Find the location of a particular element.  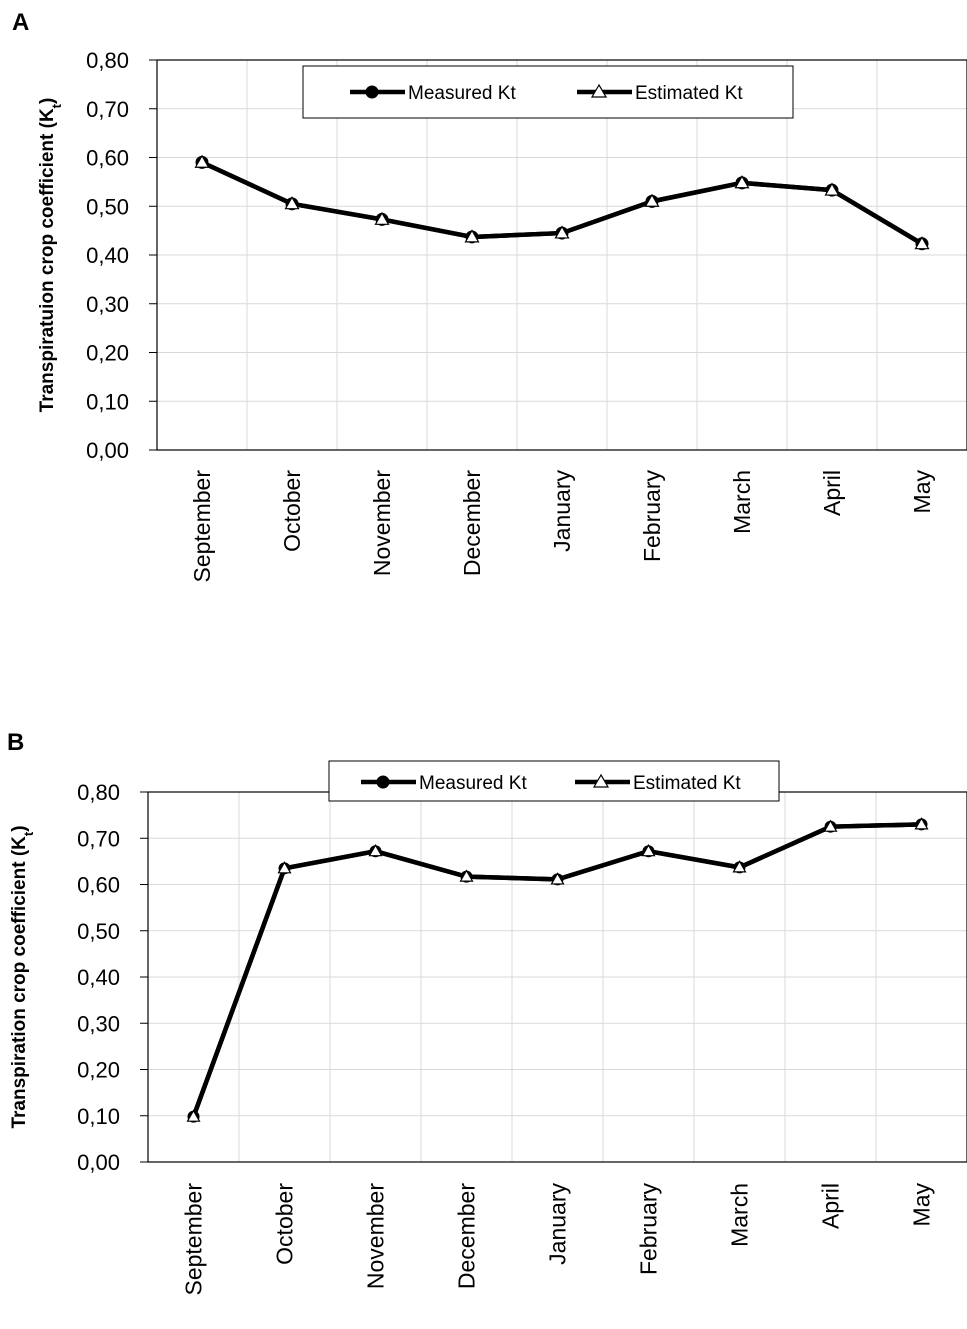

y-axis-title: Transpiratuion crop coefficient (Kt) is located at coordinates (50, 255).